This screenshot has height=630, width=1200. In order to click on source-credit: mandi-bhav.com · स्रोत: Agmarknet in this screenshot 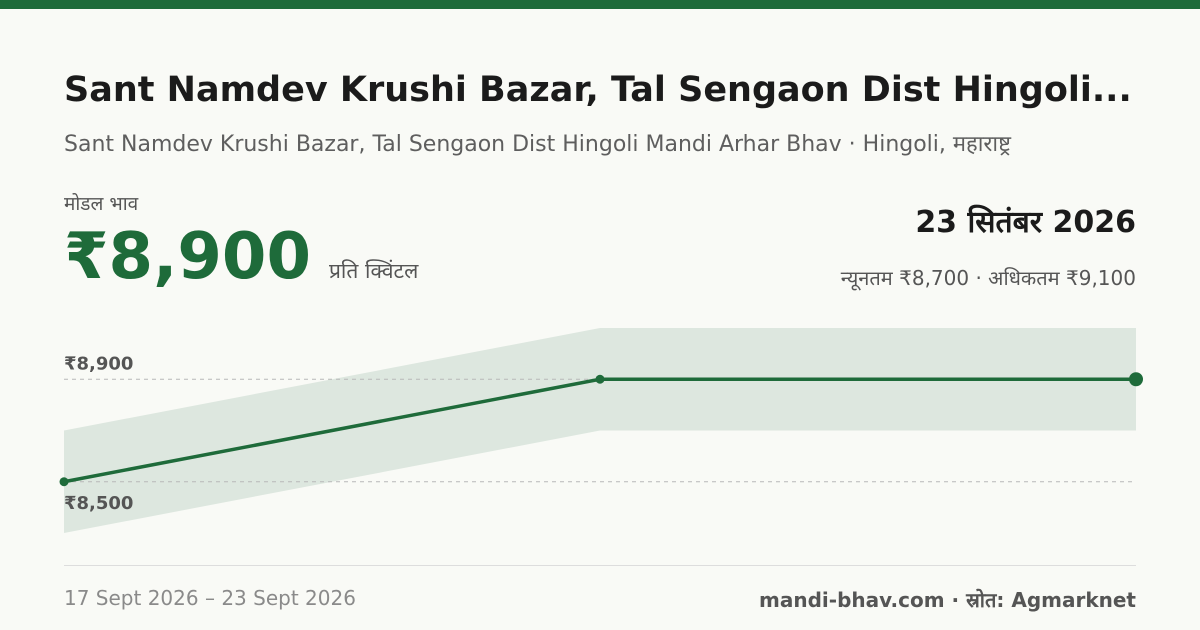, I will do `click(947, 600)`.